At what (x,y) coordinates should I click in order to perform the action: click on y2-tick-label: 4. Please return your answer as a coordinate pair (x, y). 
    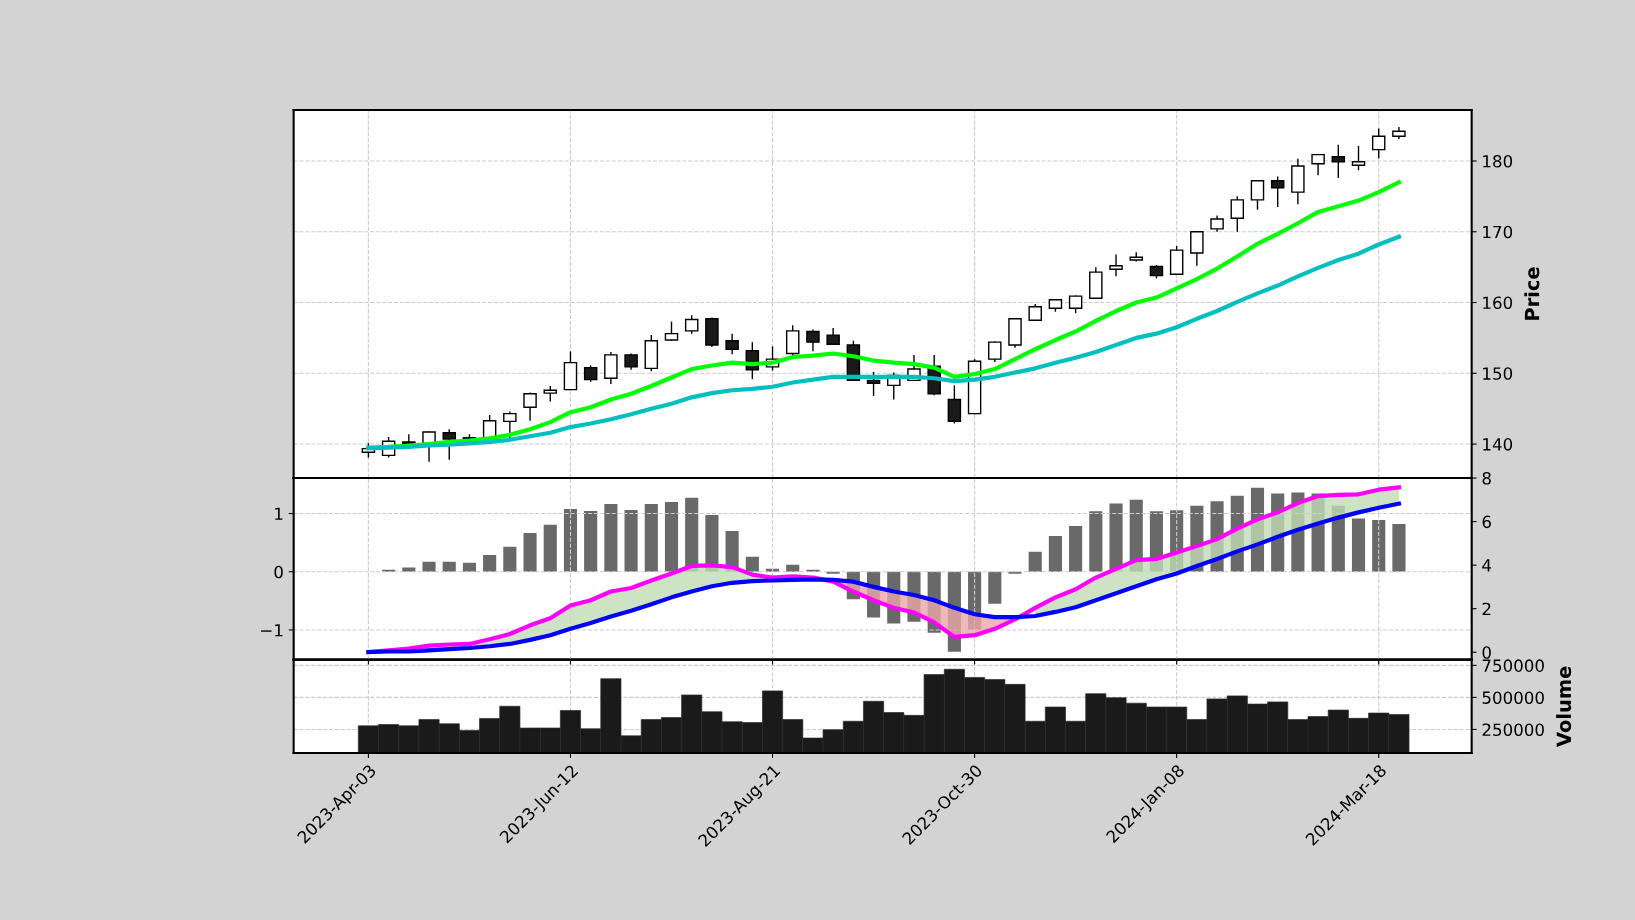
    Looking at the image, I should click on (1487, 565).